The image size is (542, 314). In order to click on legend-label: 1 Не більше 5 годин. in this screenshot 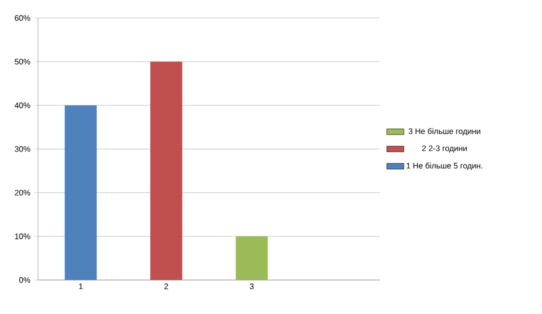, I will do `click(444, 166)`.